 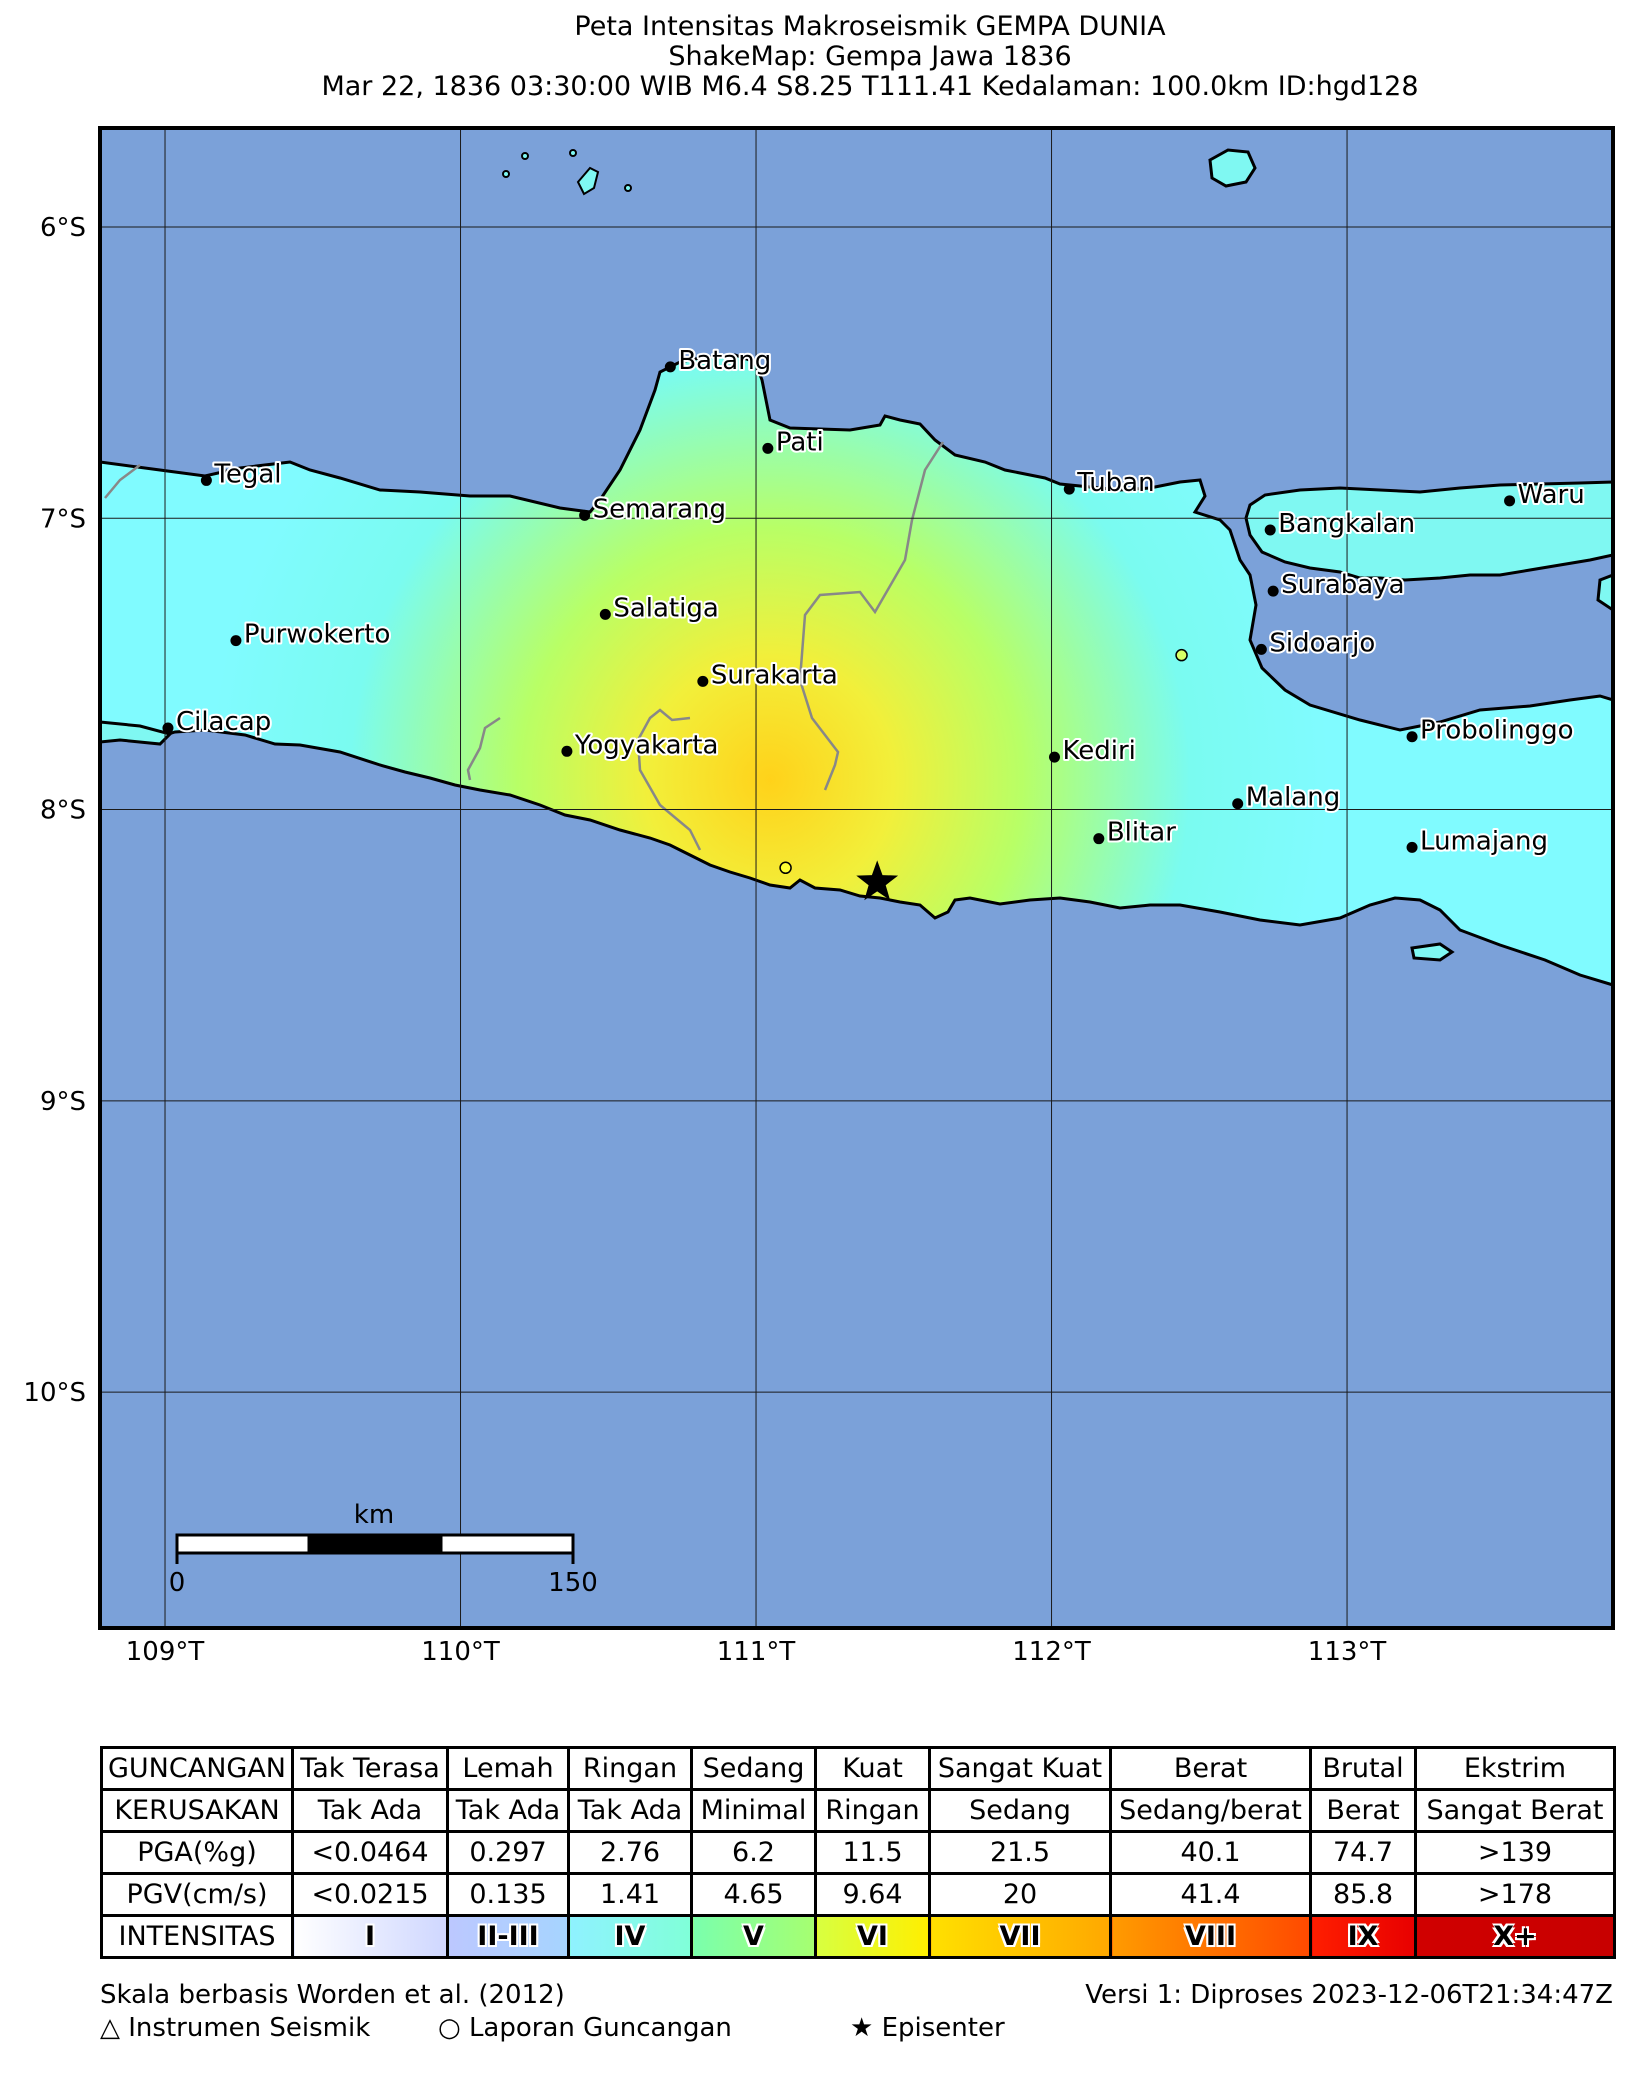 I want to click on city-label: Sidoarjo, so click(x=1322, y=643).